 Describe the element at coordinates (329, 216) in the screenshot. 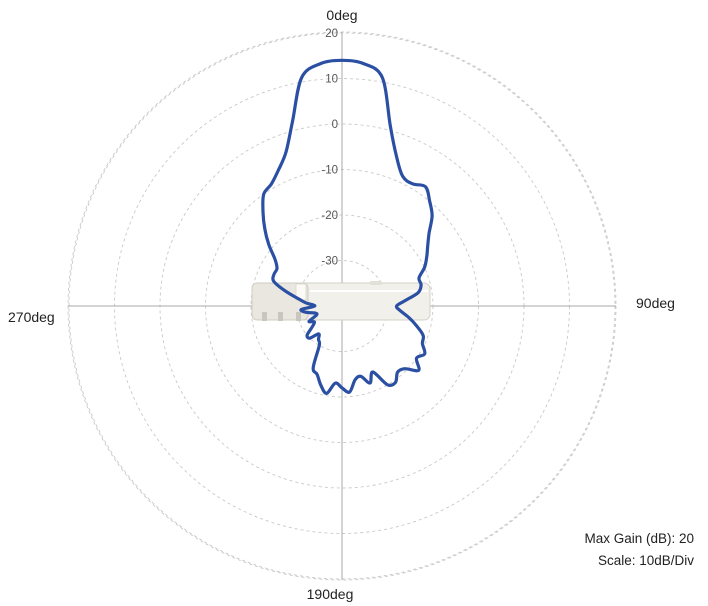

I see `radial-tick-label: -20` at that location.